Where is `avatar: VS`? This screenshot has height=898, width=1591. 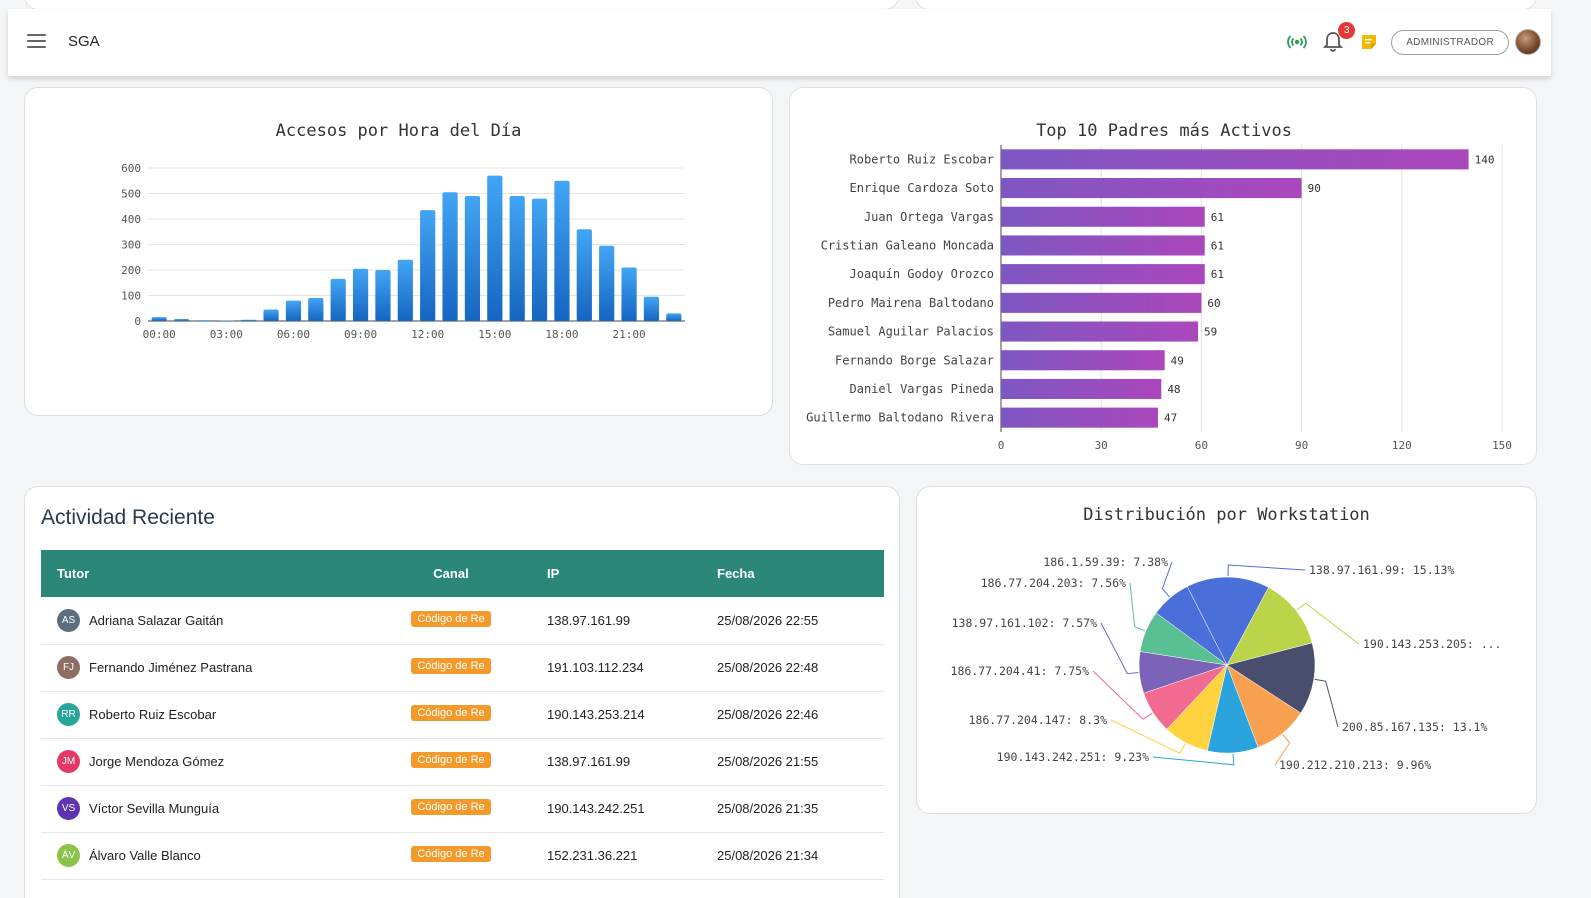
avatar: VS is located at coordinates (68, 808).